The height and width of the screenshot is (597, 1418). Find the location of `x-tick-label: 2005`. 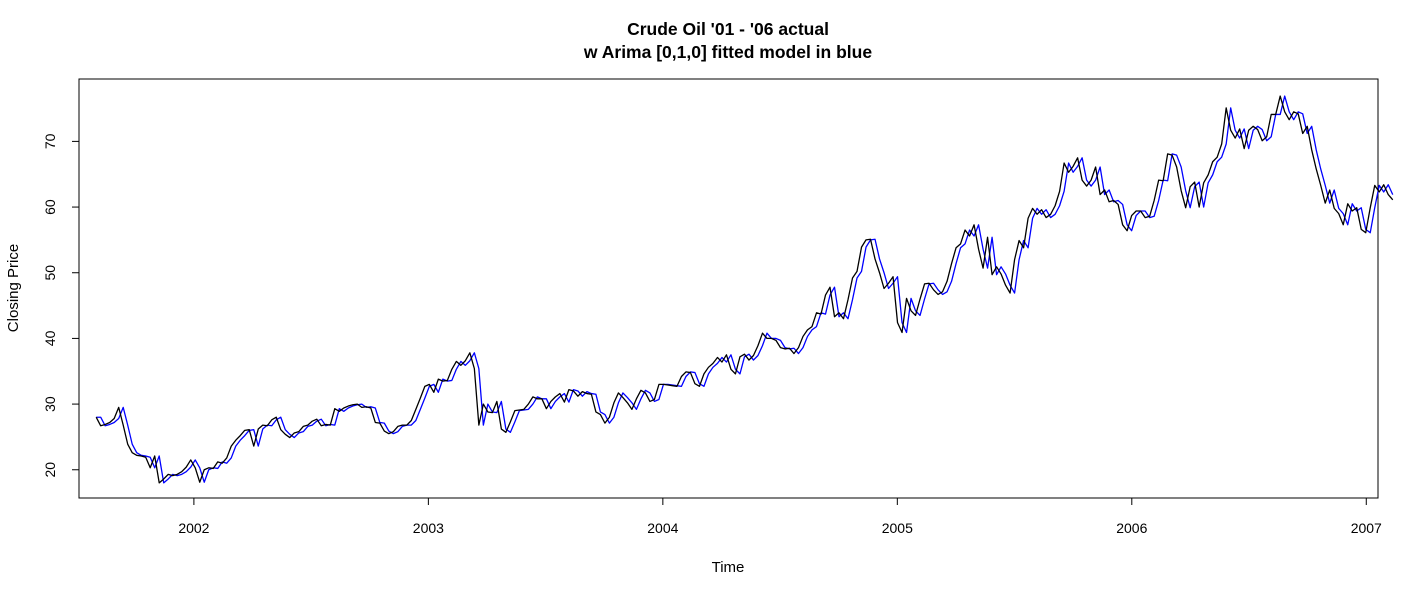

x-tick-label: 2005 is located at coordinates (897, 528).